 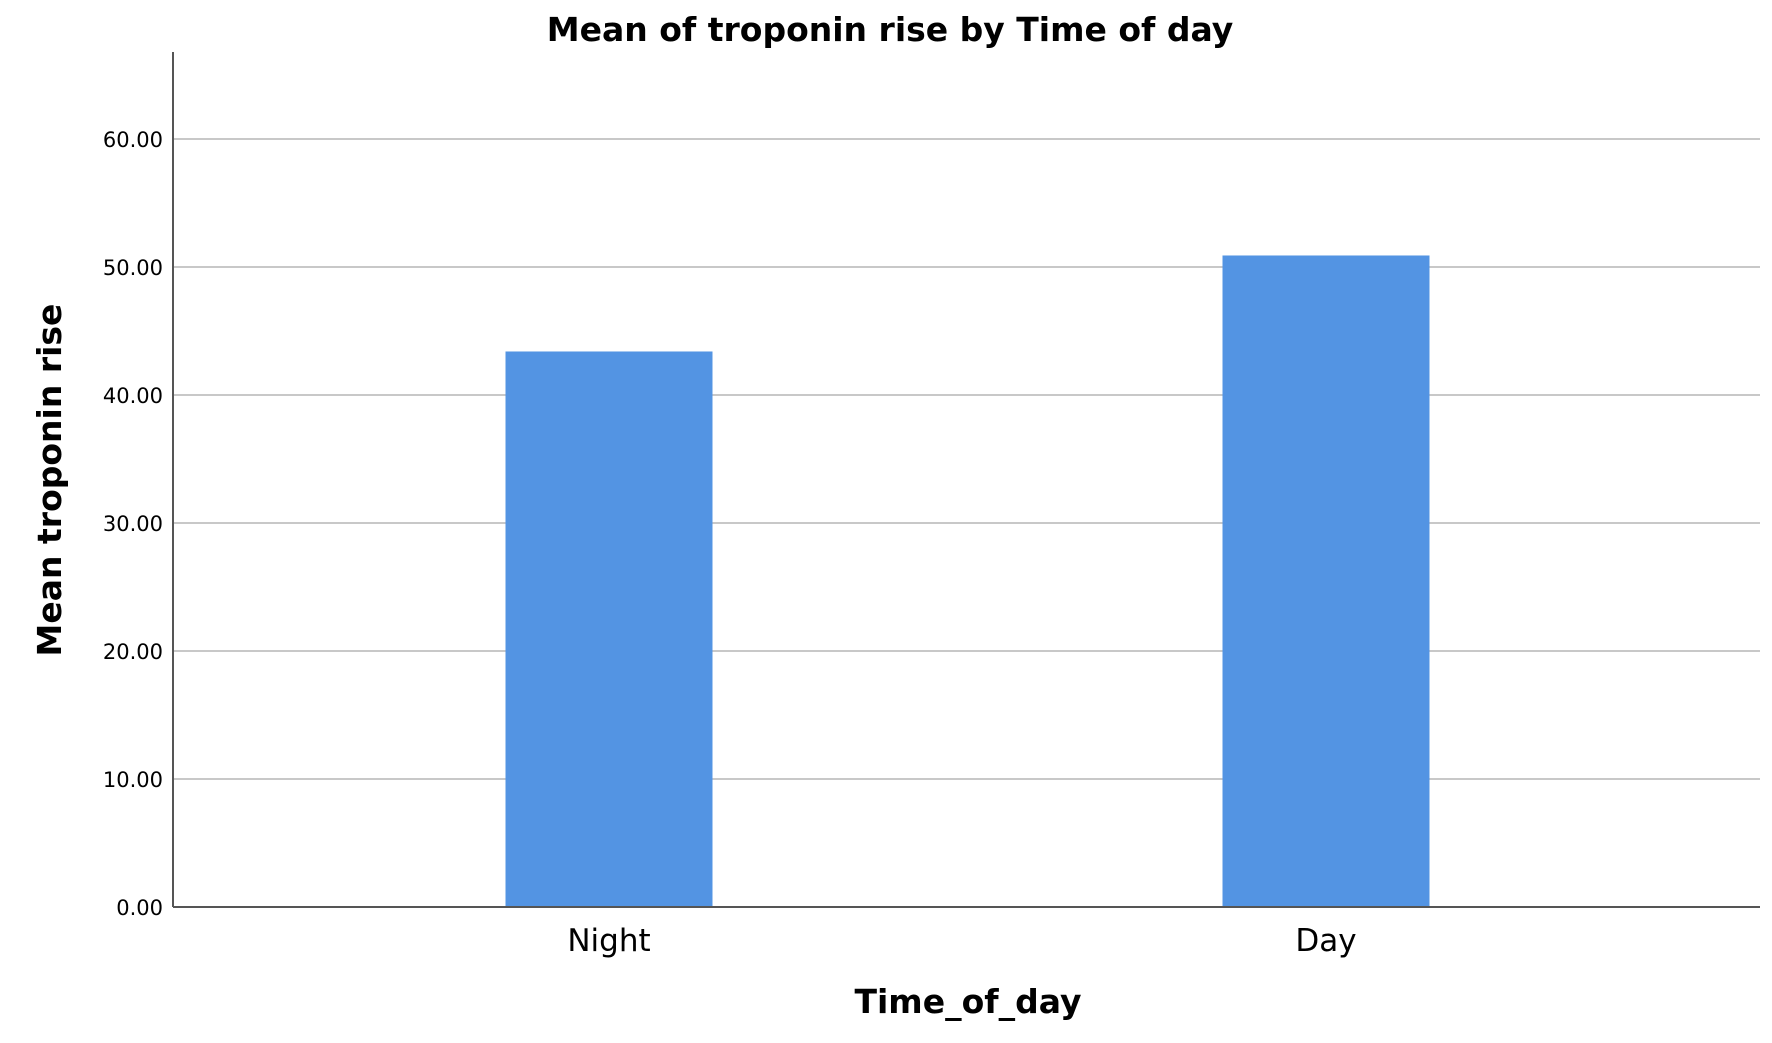 I want to click on y-tick-label: 30.00, so click(x=133, y=524).